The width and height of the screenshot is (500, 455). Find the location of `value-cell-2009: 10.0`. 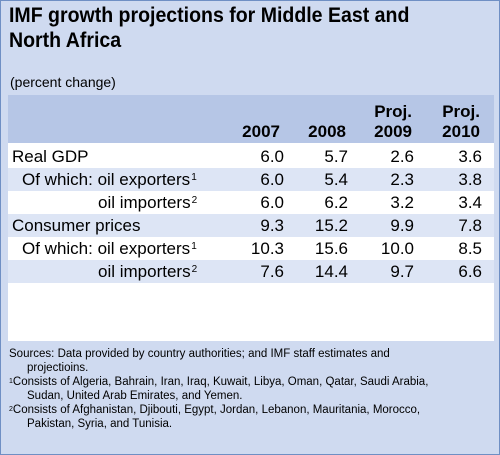

value-cell-2009: 10.0 is located at coordinates (397, 248).